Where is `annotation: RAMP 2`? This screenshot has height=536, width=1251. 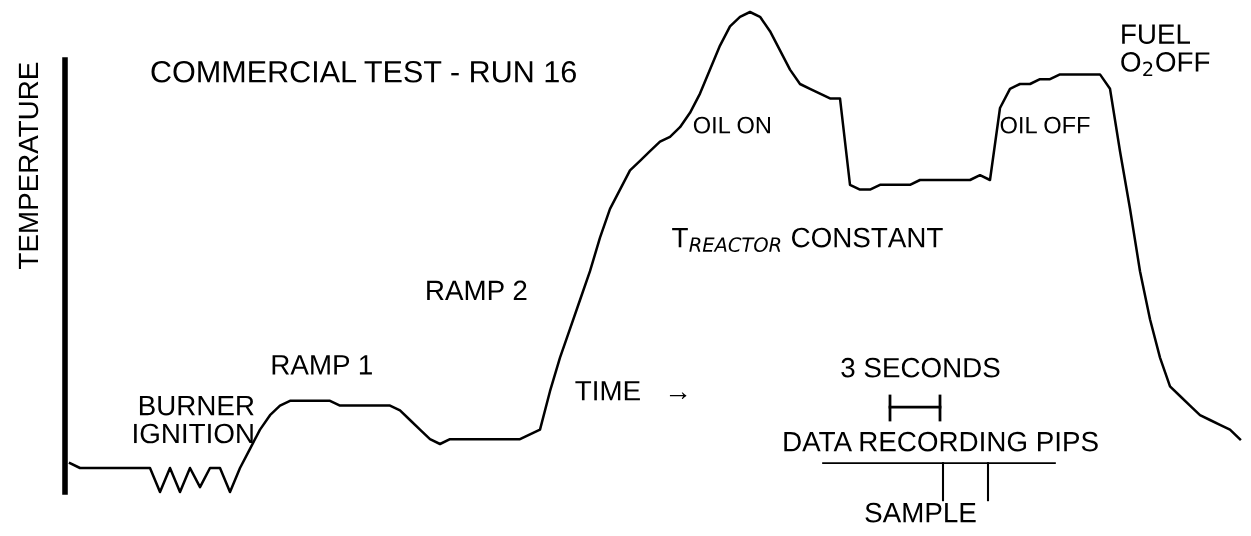
annotation: RAMP 2 is located at coordinates (477, 290).